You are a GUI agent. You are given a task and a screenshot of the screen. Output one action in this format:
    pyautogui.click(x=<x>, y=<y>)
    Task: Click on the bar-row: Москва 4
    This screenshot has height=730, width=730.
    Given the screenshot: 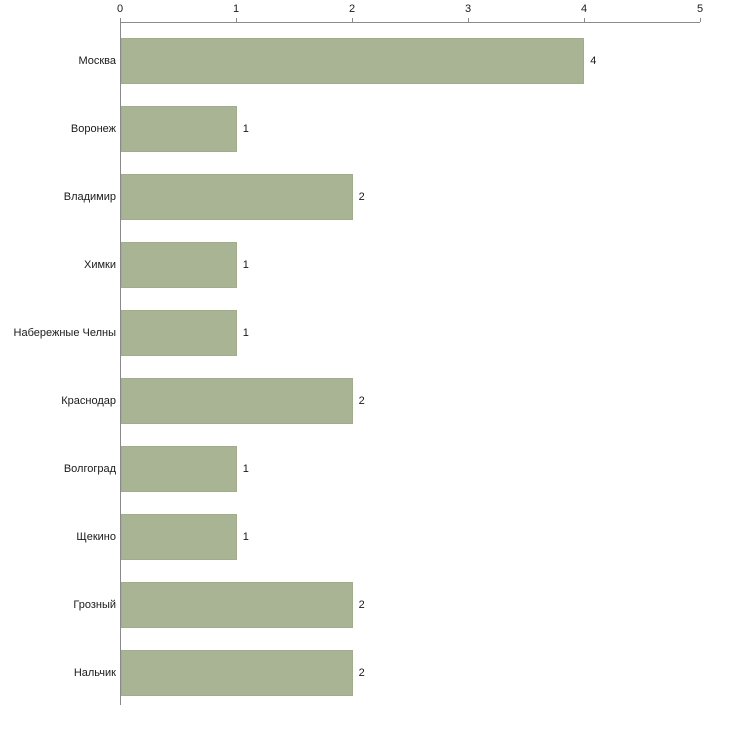 What is the action you would take?
    pyautogui.click(x=389, y=61)
    